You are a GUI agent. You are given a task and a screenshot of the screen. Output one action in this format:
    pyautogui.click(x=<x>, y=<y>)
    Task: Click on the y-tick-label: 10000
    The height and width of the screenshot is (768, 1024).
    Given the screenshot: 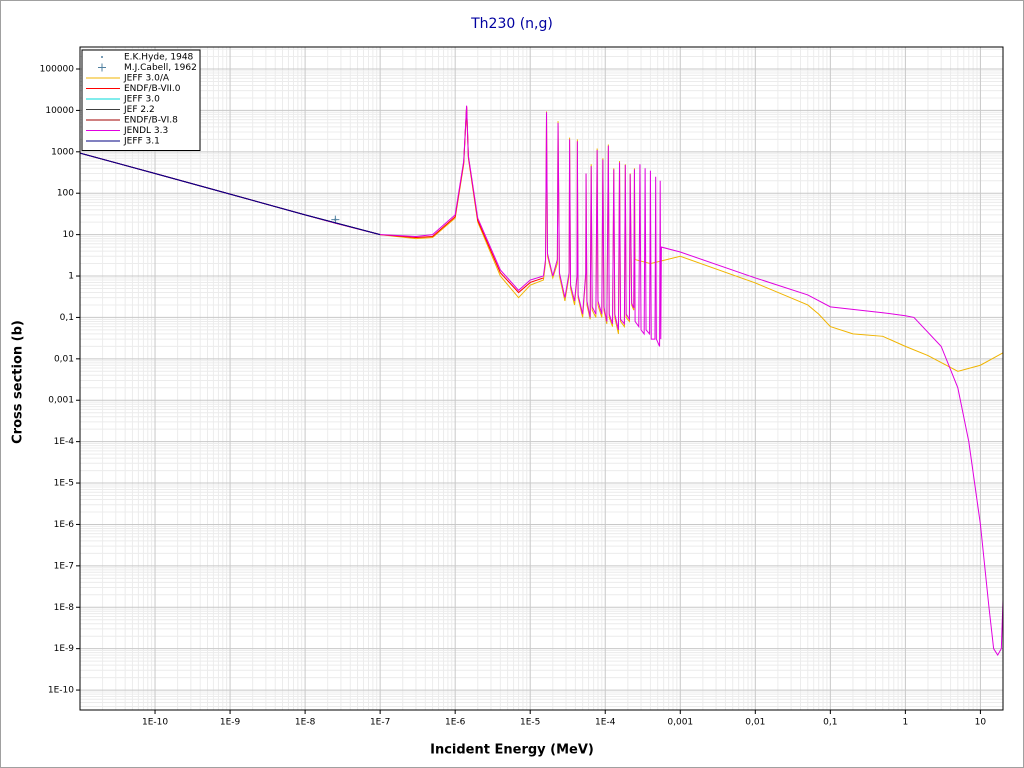 What is the action you would take?
    pyautogui.click(x=59, y=111)
    